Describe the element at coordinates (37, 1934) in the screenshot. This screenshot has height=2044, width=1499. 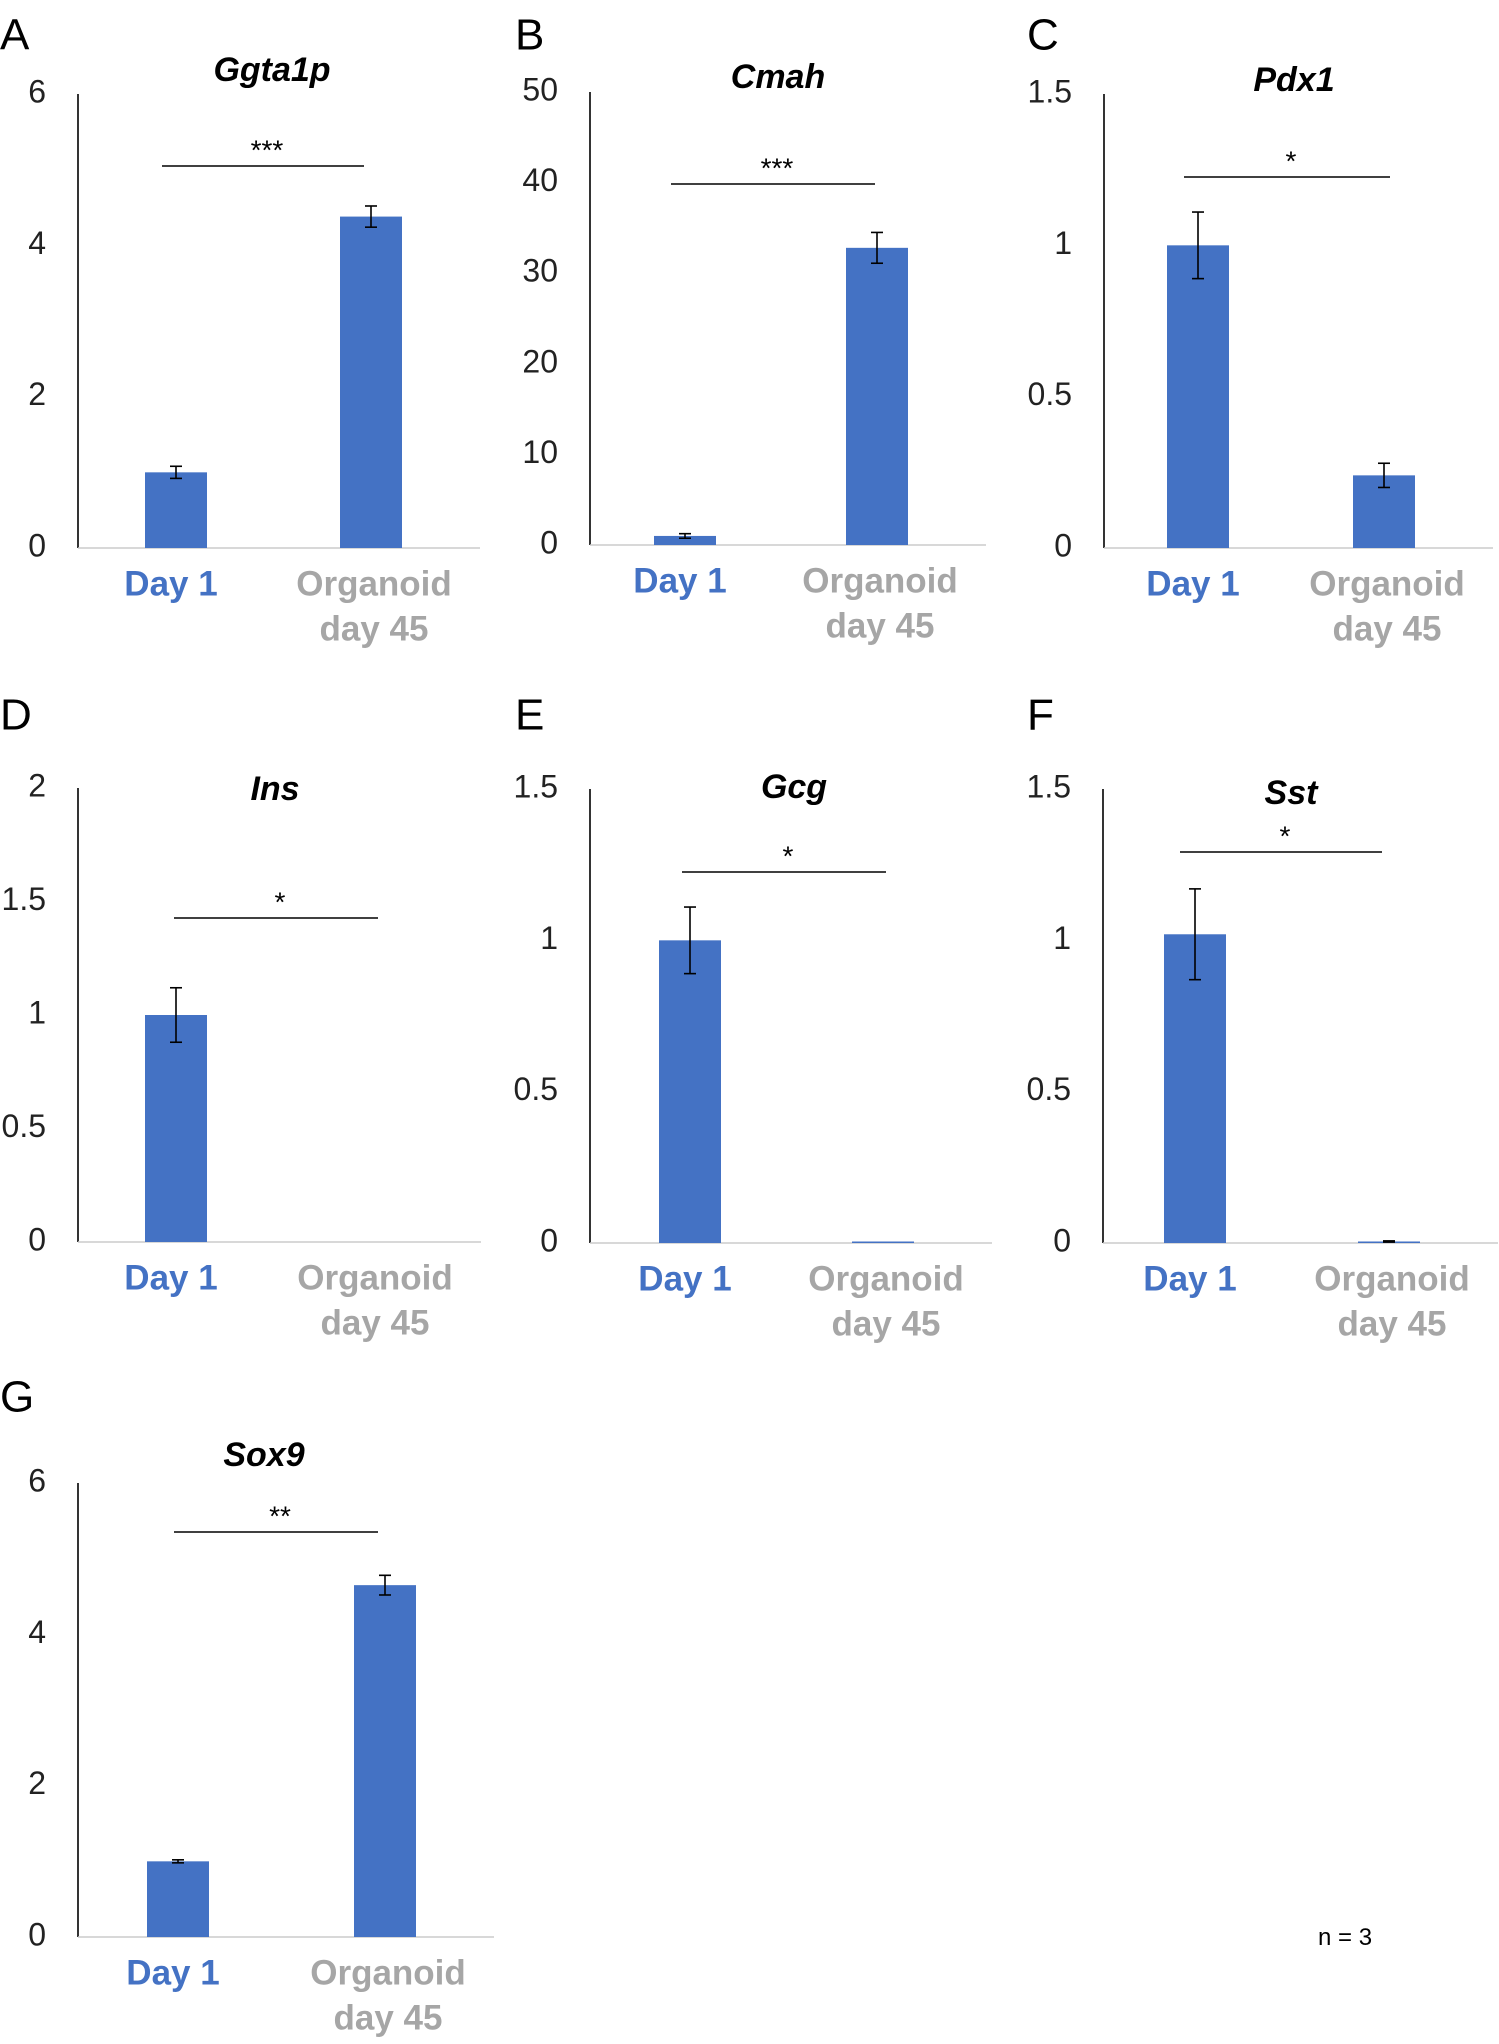
I see `panel-g-ytick-label: 0` at that location.